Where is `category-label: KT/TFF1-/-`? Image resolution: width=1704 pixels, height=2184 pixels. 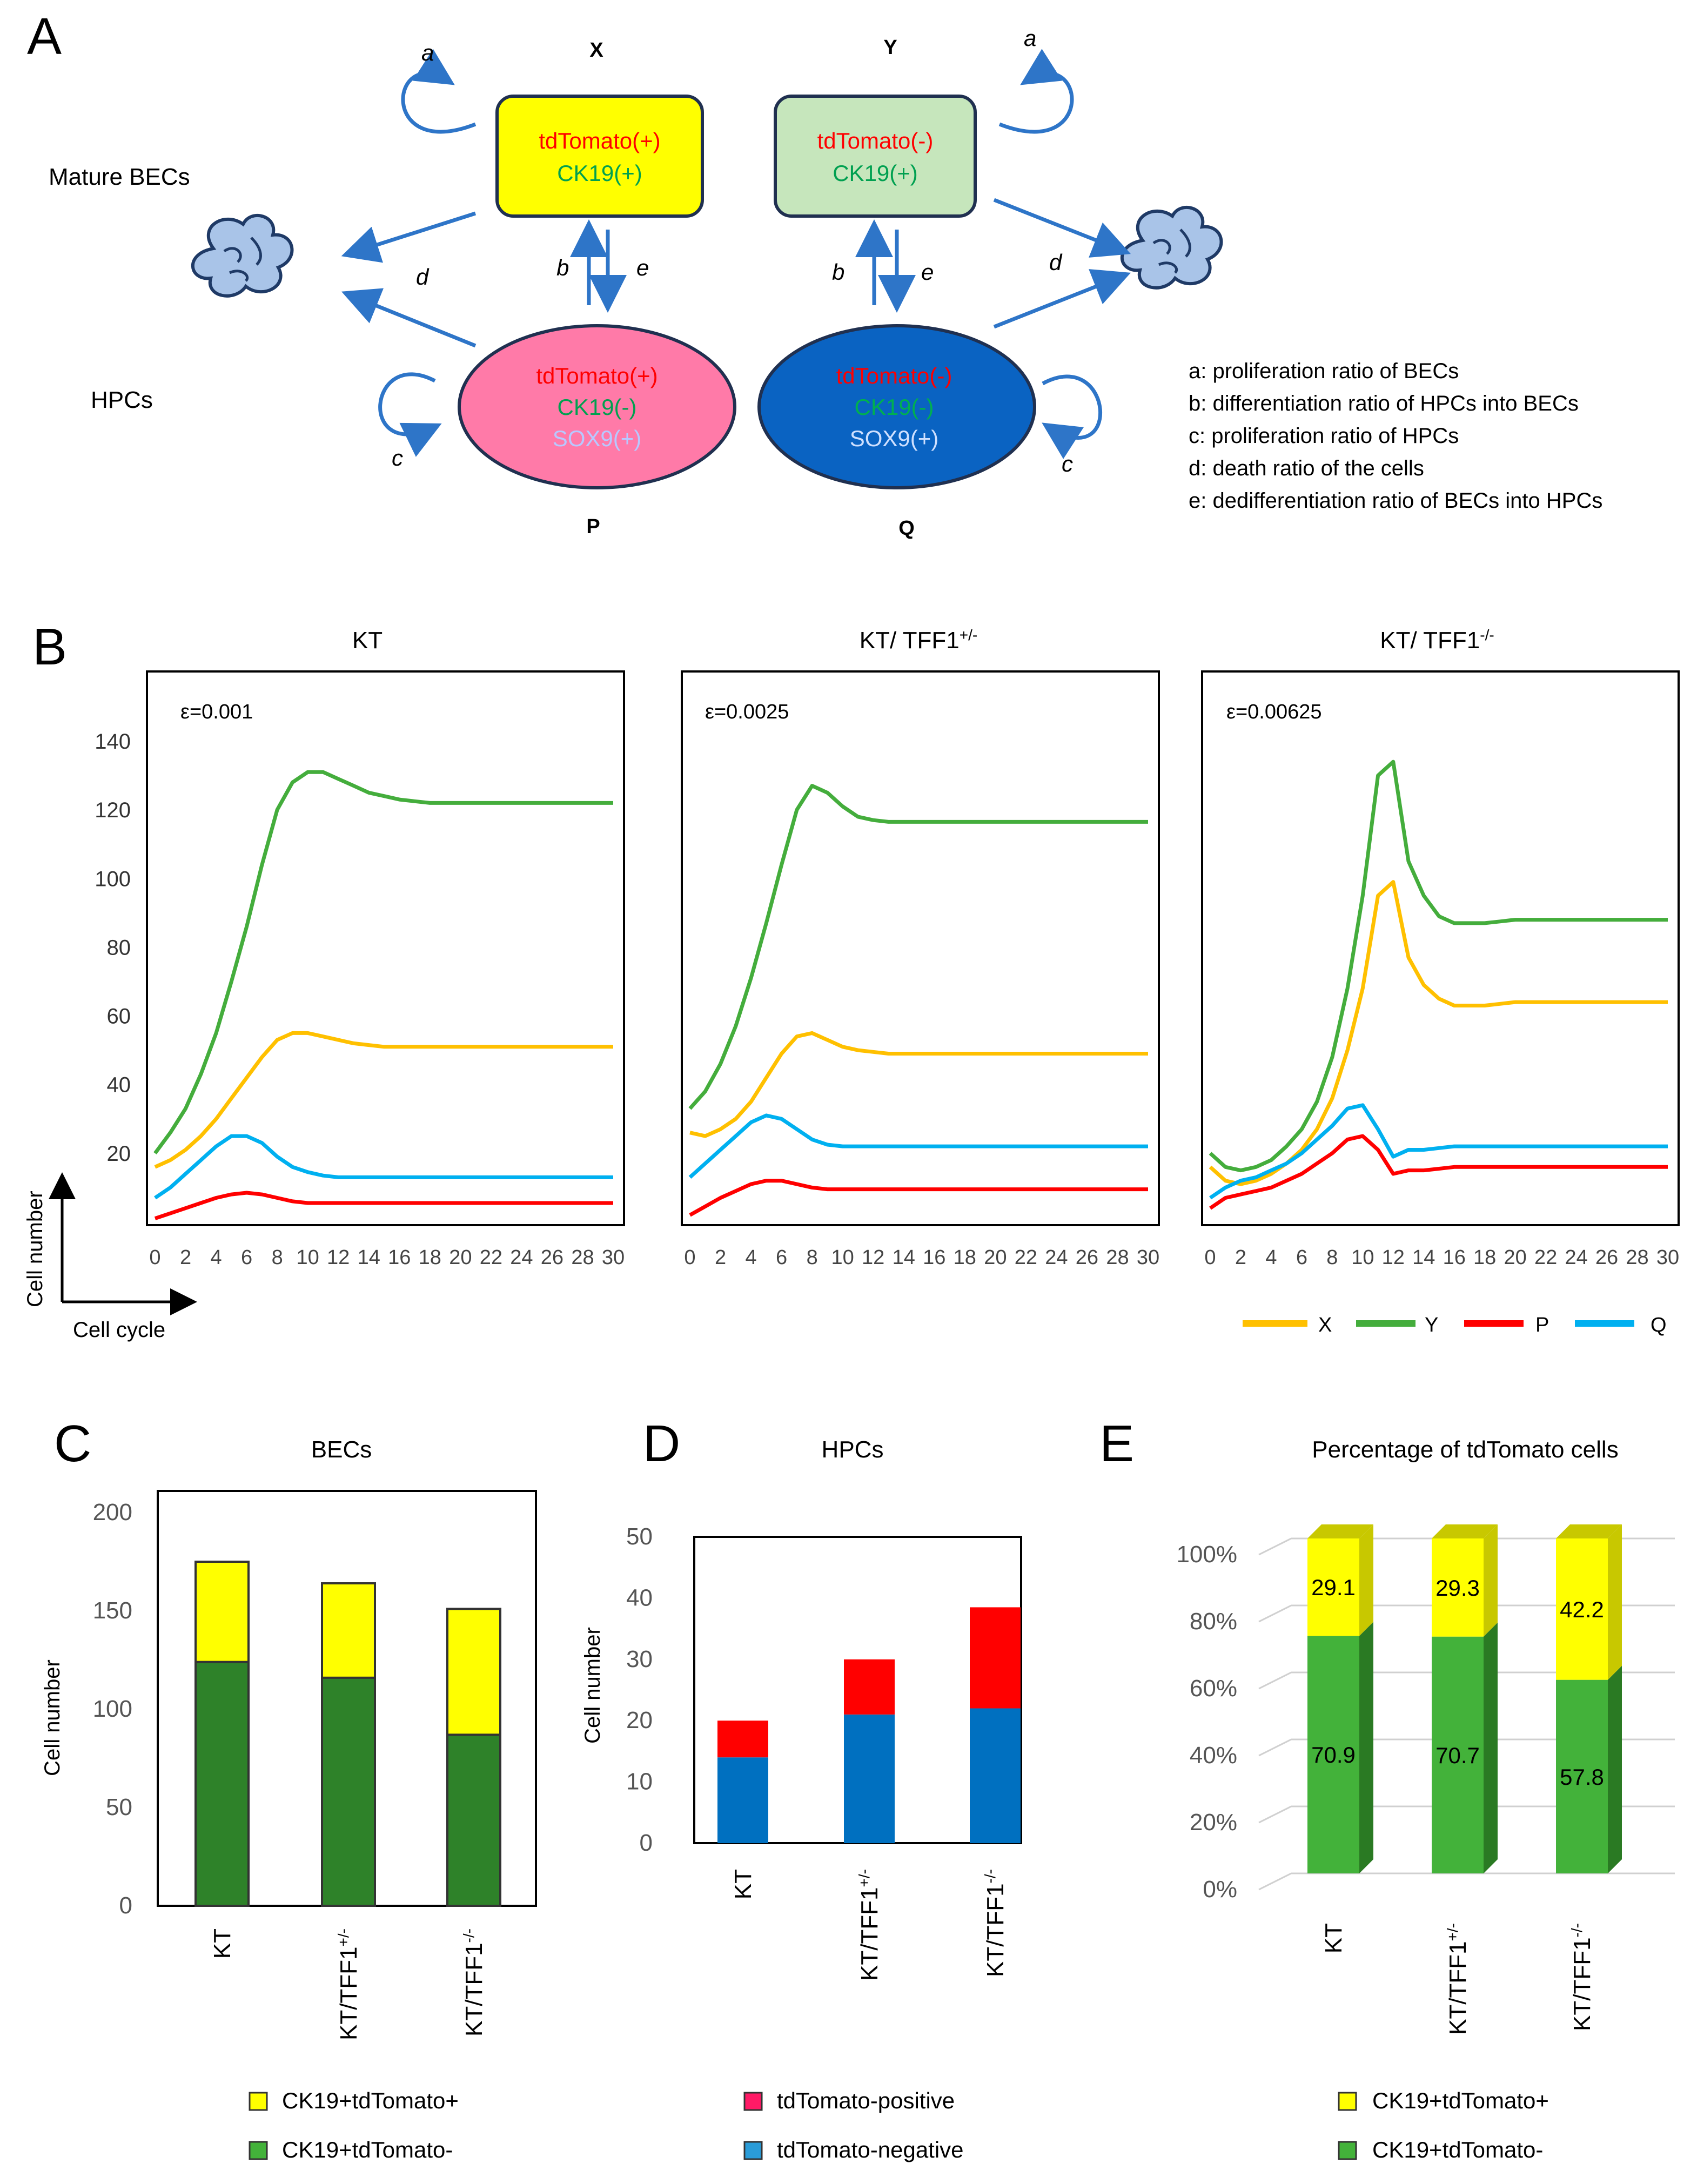 category-label: KT/TFF1-/- is located at coordinates (1582, 1977).